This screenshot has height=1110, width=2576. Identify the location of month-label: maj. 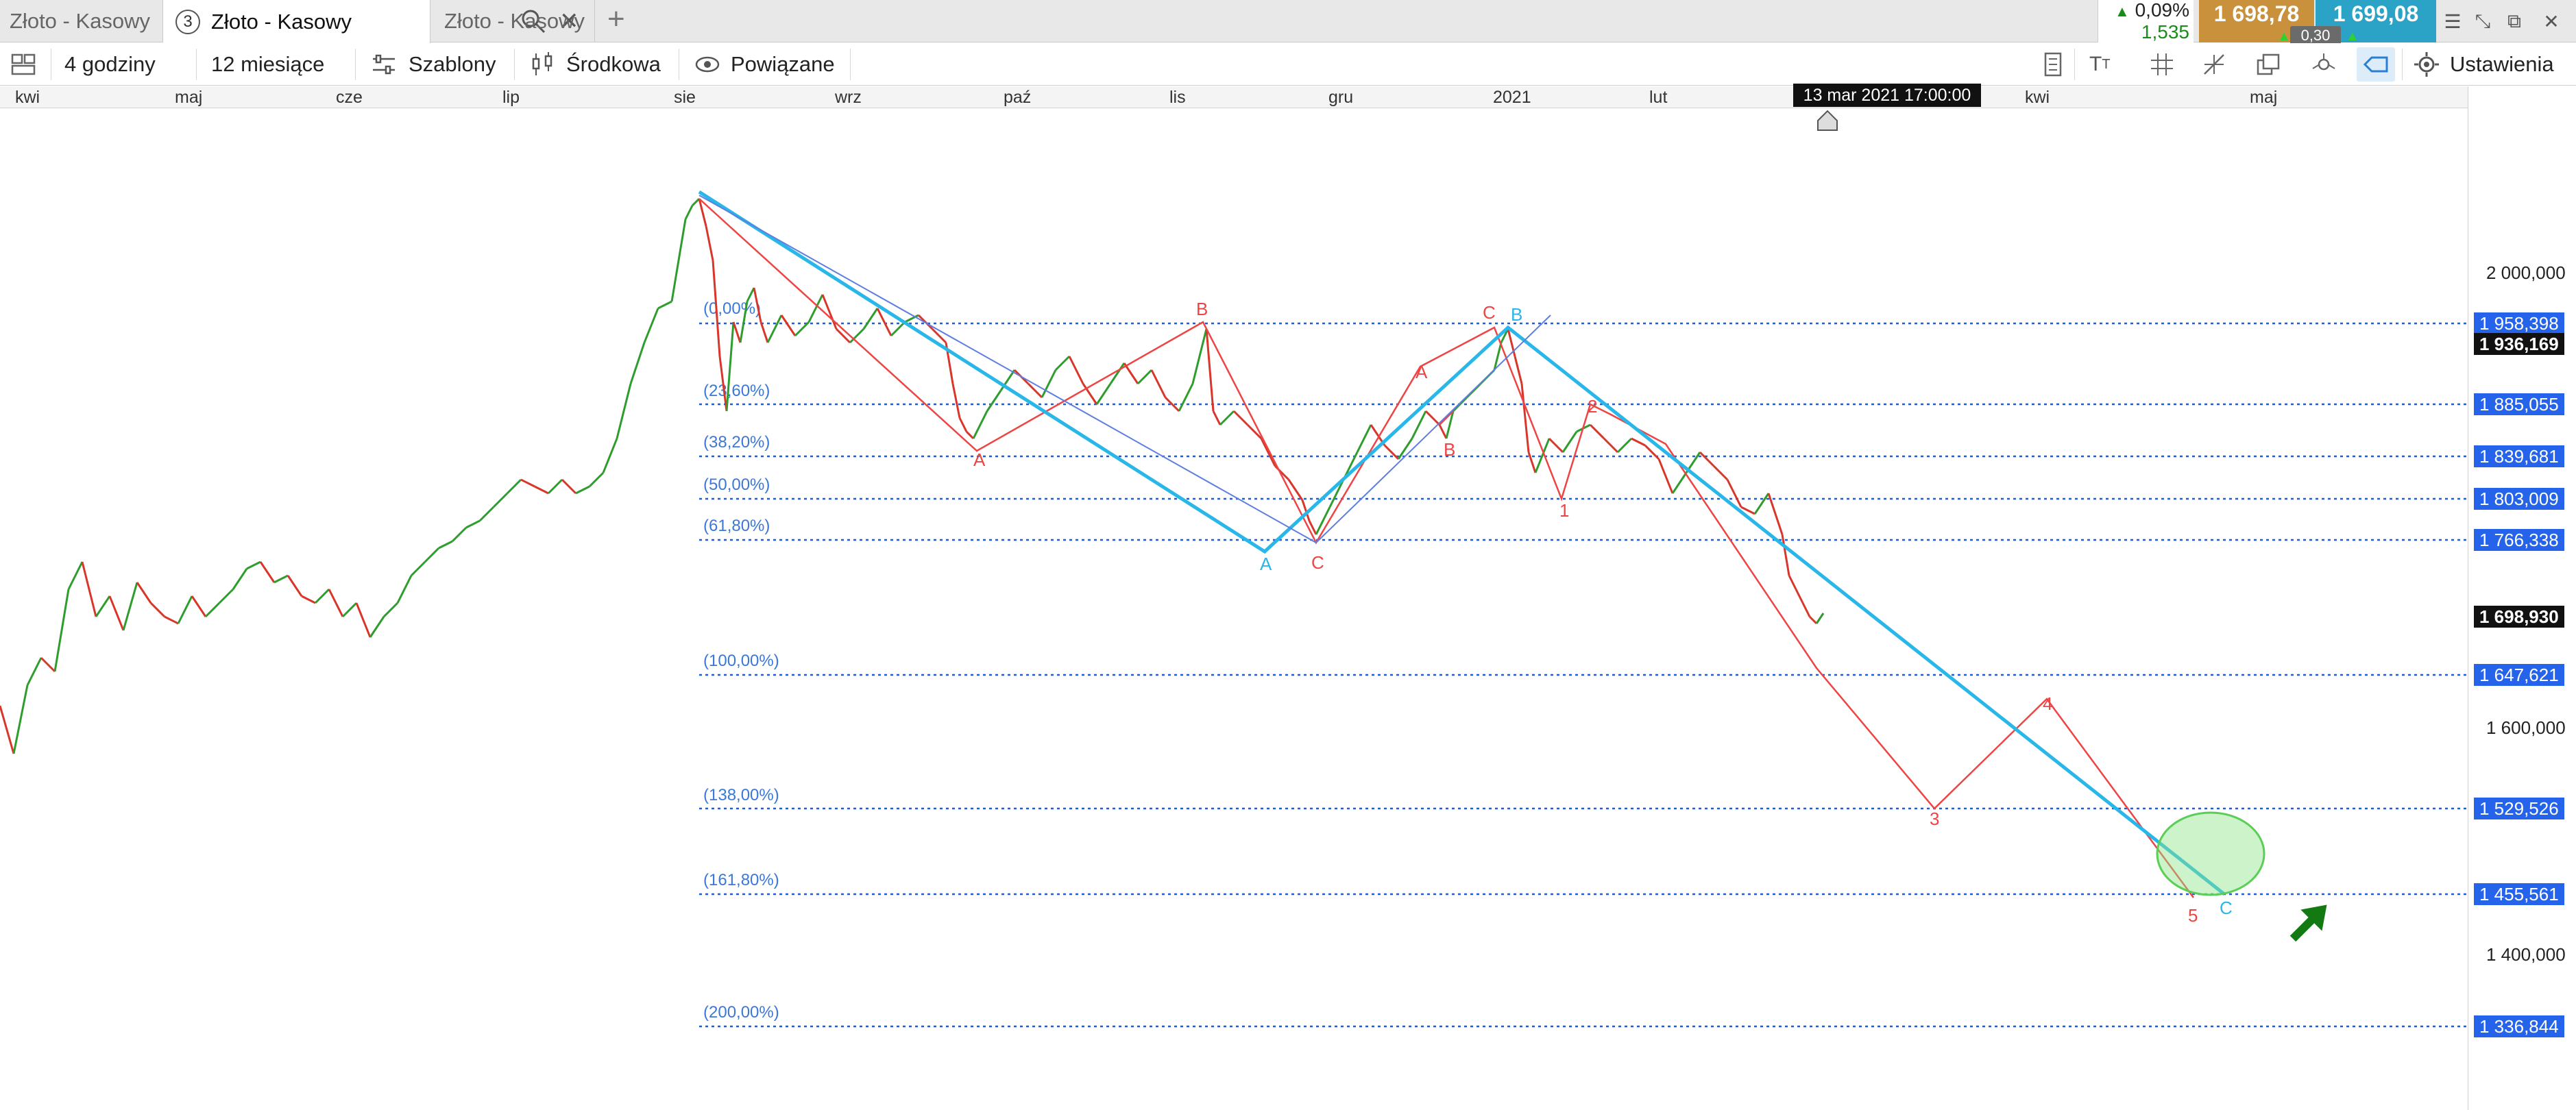
(2264, 97).